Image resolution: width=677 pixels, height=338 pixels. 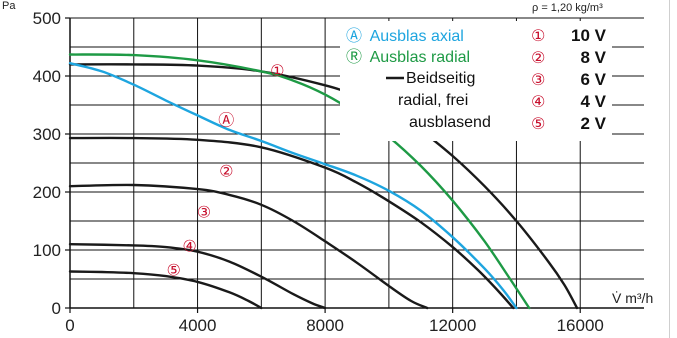 I want to click on voltage-mark: ②, so click(x=538, y=57).